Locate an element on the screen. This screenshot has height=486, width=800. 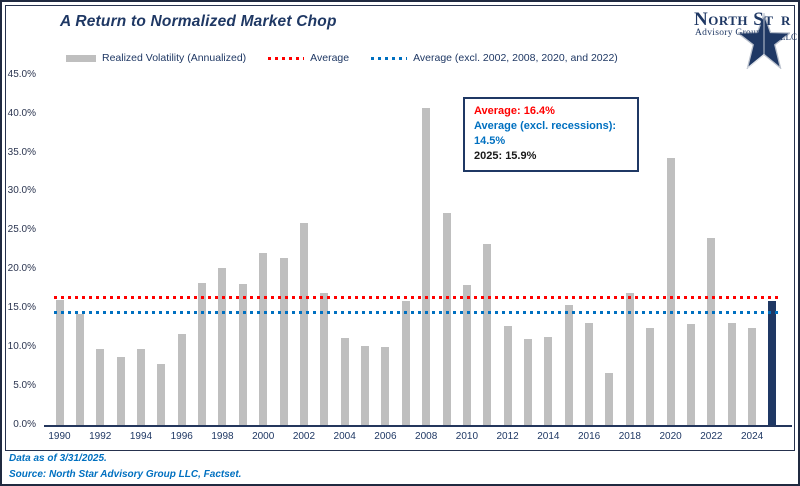
bar-2025 is located at coordinates (772, 363).